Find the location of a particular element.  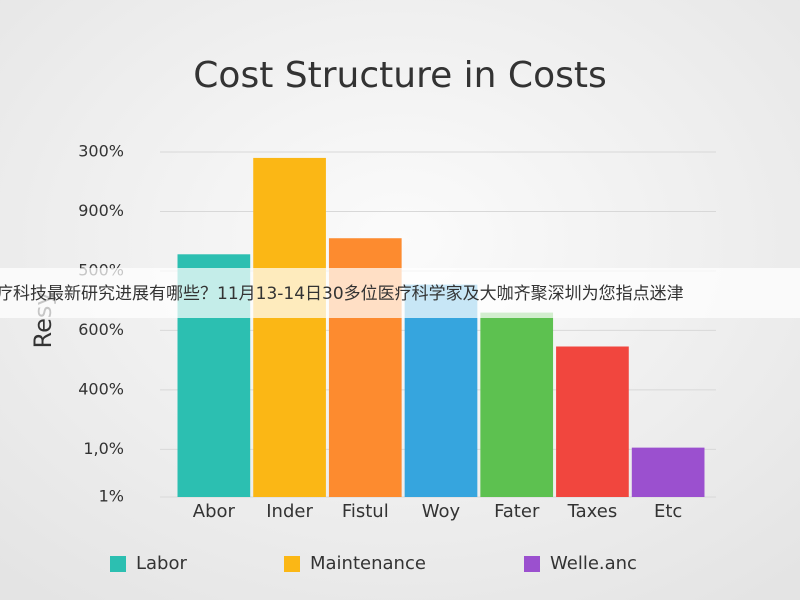

banner-background is located at coordinates (400, 293).